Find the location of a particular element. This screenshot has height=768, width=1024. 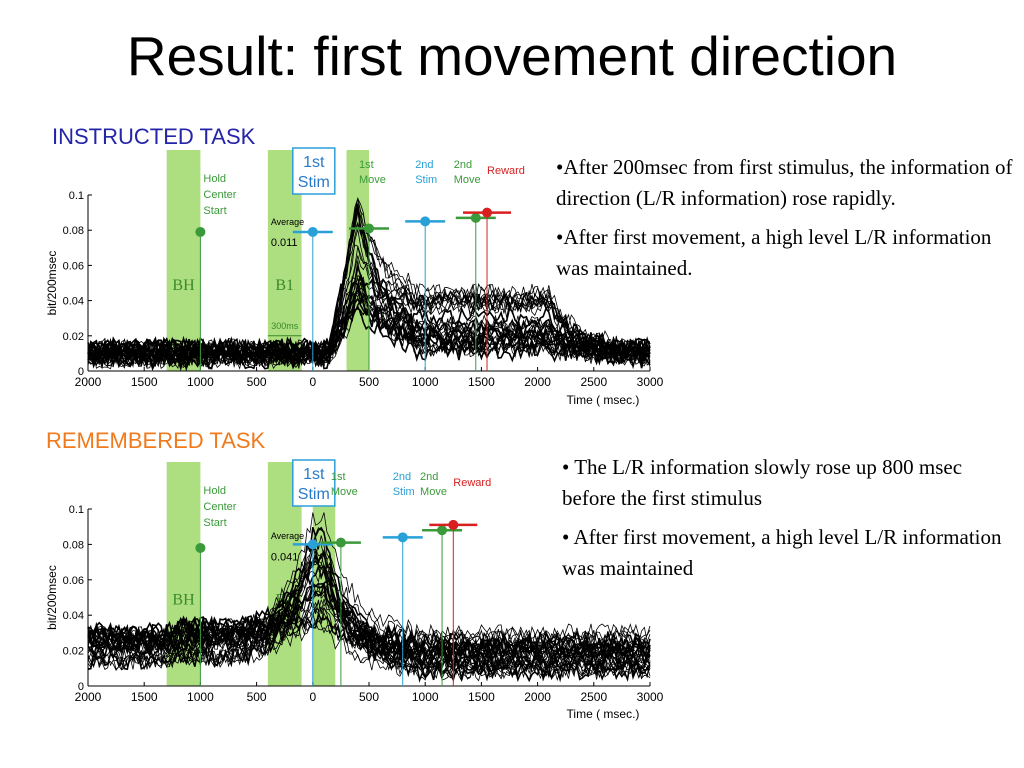

remembered-task-label: REMEMBERED TASK is located at coordinates (156, 440).